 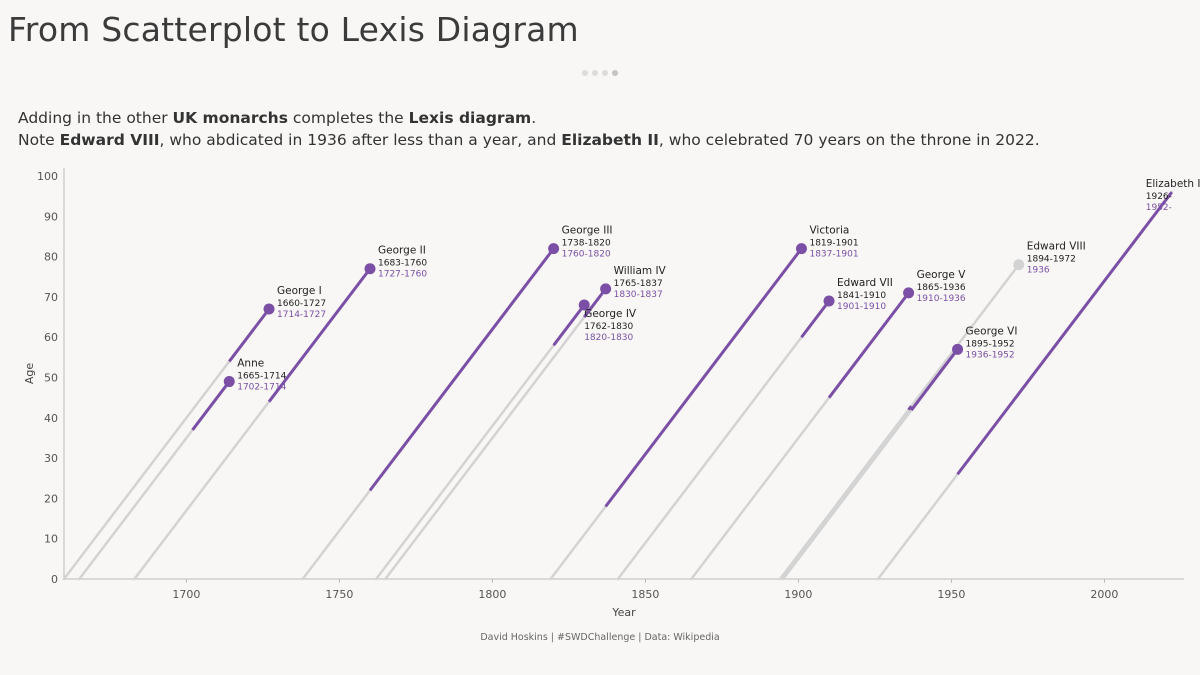 What do you see at coordinates (299, 291) in the screenshot?
I see `monarch-name-label: George I` at bounding box center [299, 291].